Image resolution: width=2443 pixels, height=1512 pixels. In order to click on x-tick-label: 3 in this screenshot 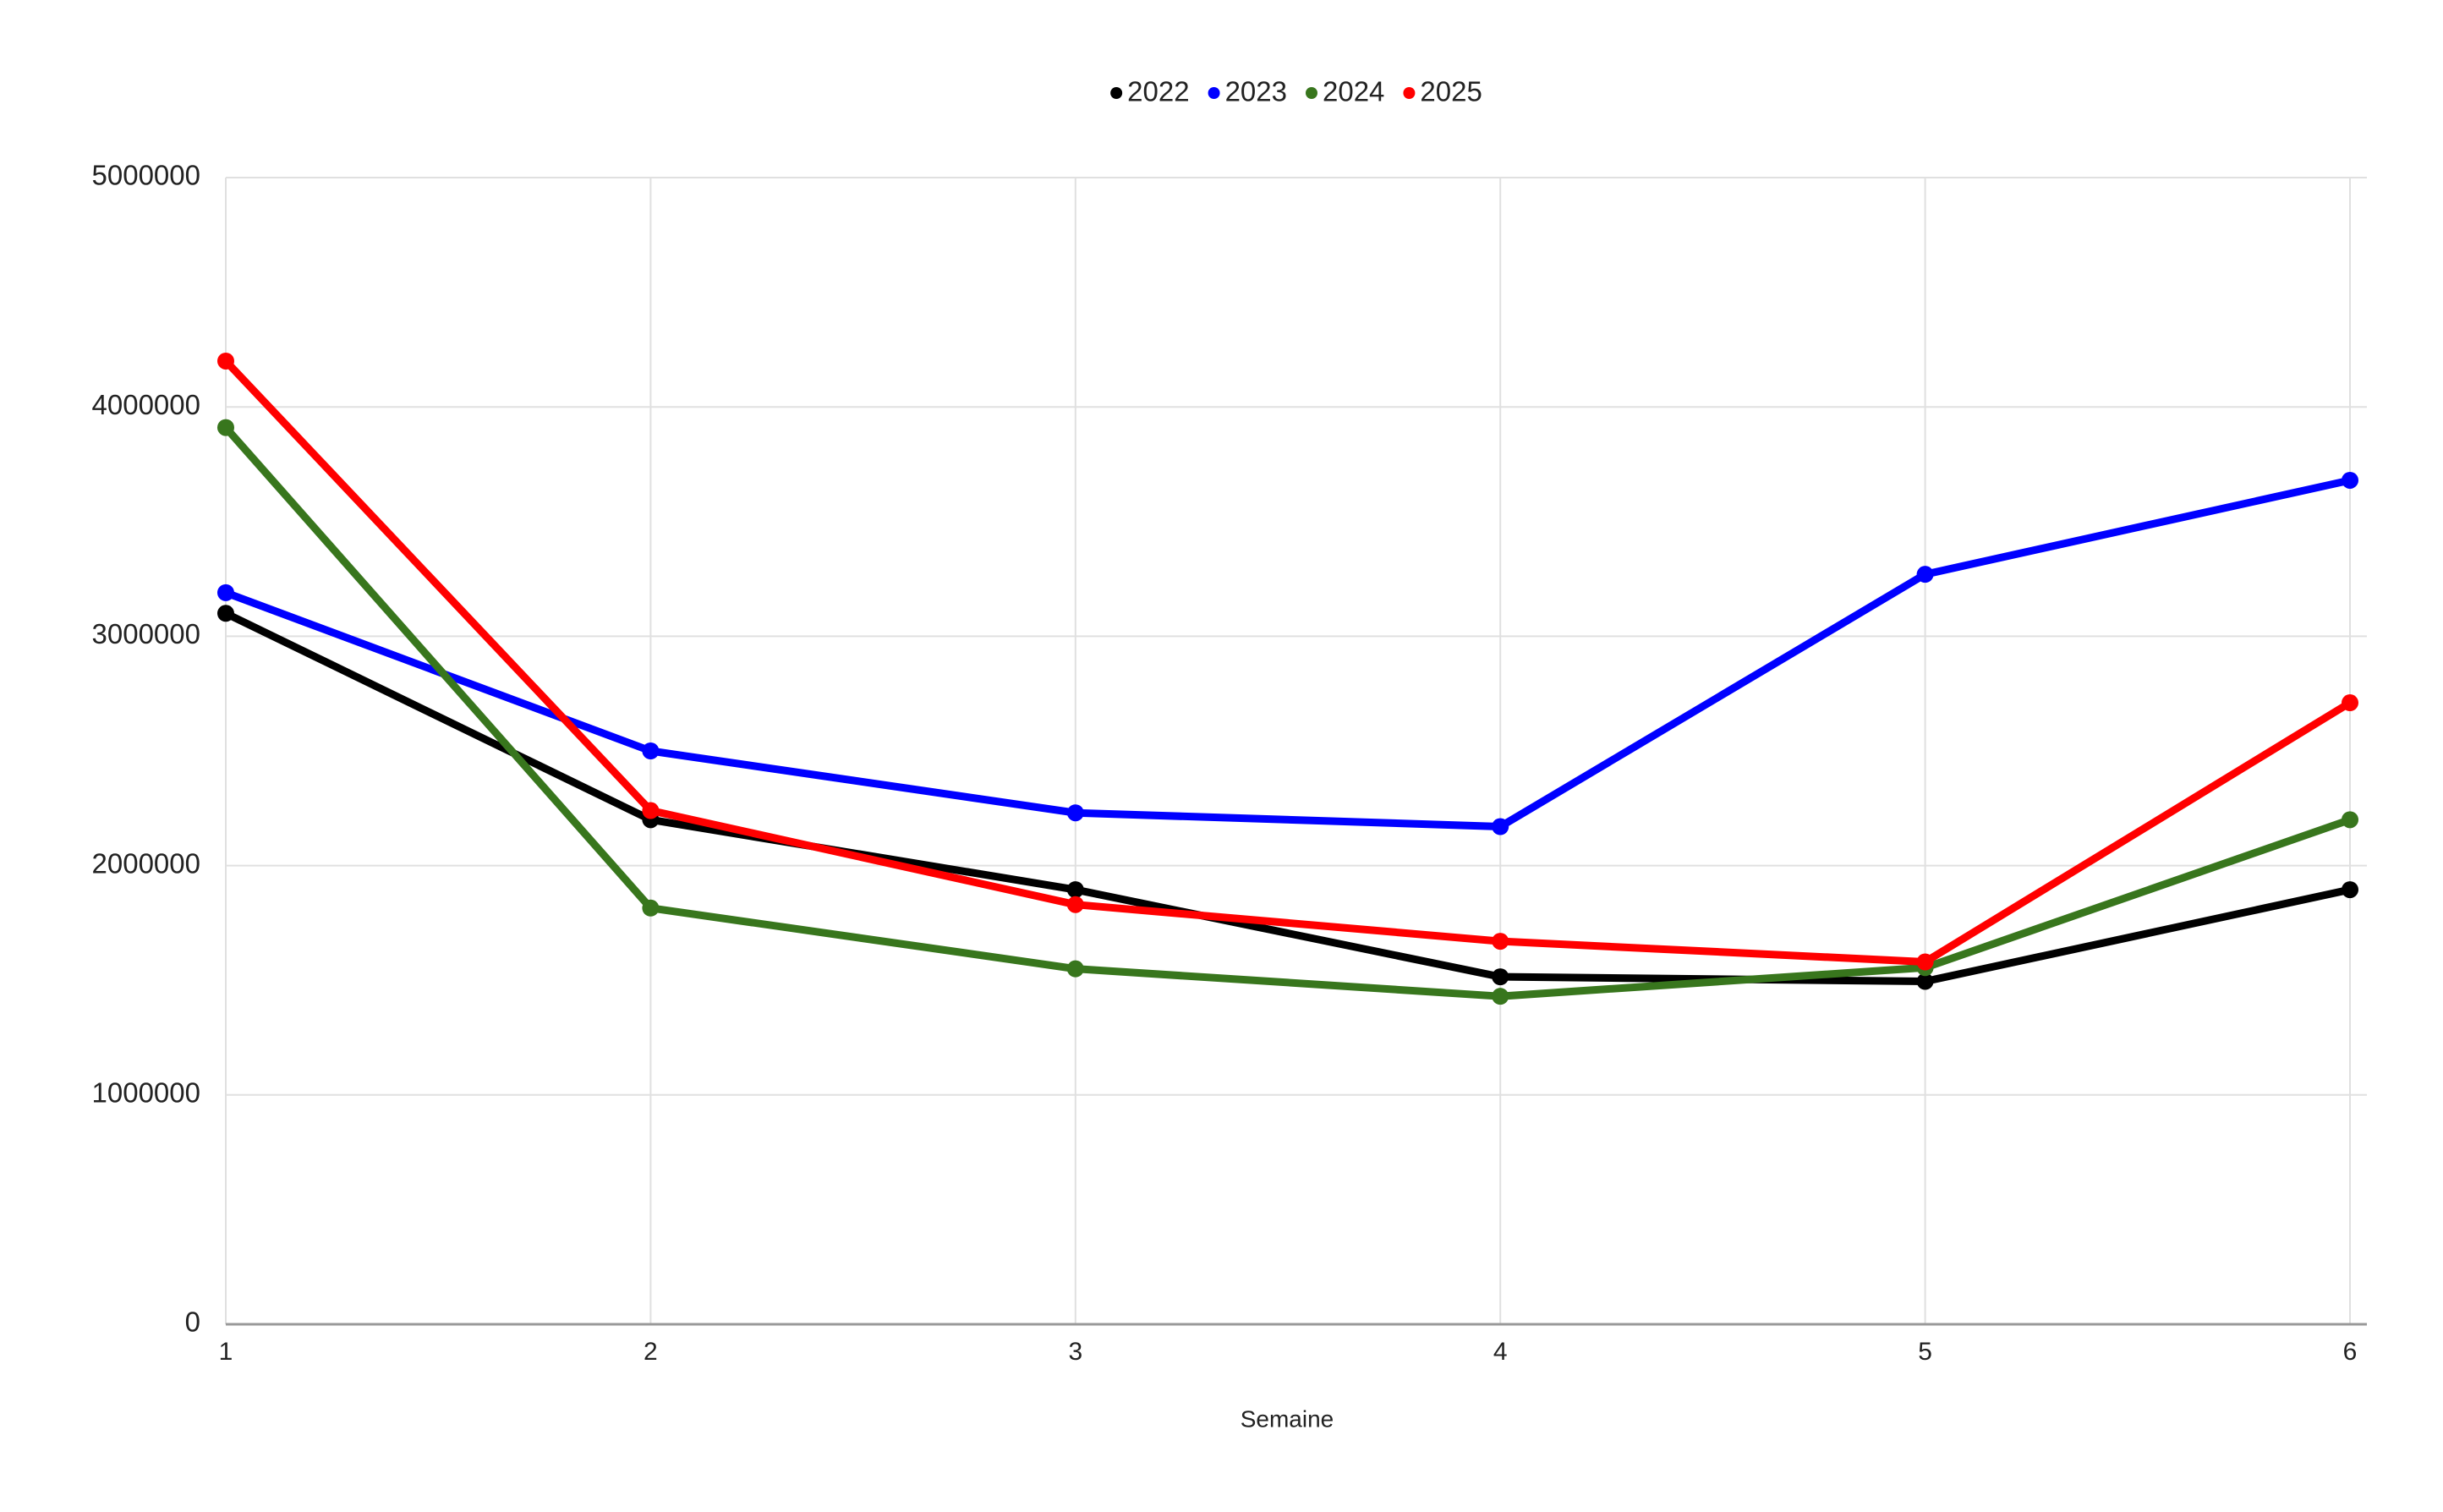, I will do `click(1075, 1352)`.